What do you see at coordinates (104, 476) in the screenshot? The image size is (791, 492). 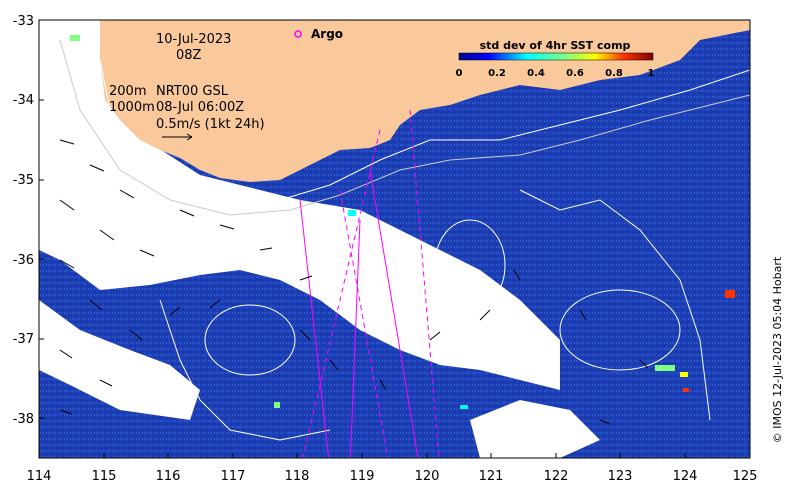 I see `lon-tick-label: 115` at bounding box center [104, 476].